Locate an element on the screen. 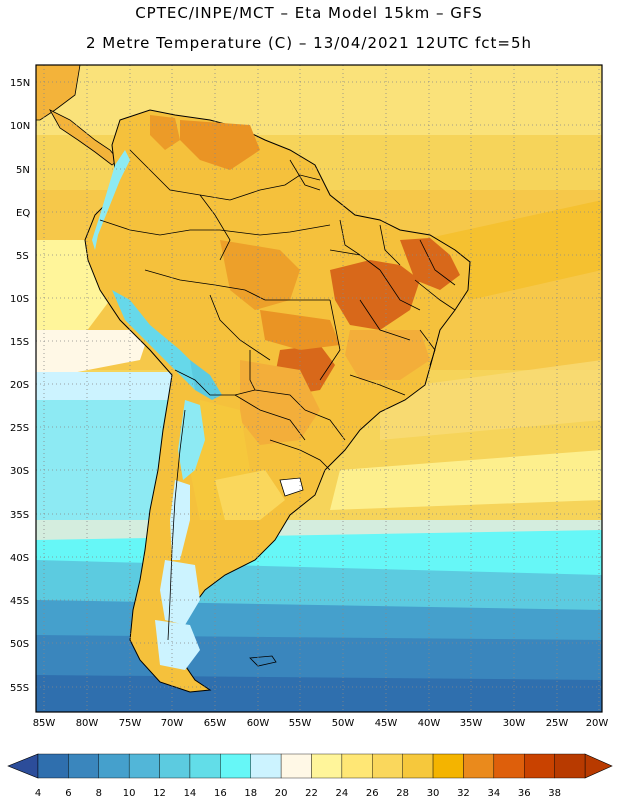 Image resolution: width=618 pixels, height=800 pixels. legend-label: 18 is located at coordinates (250, 793).